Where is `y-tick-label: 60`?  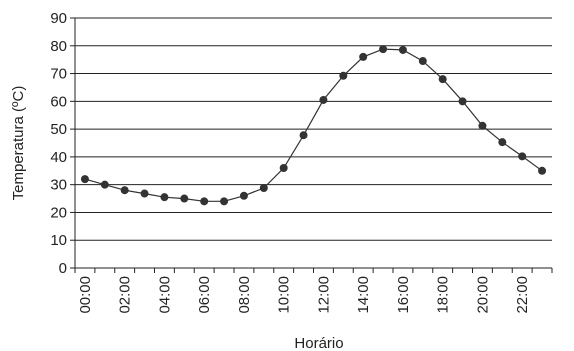 y-tick-label: 60 is located at coordinates (58, 101).